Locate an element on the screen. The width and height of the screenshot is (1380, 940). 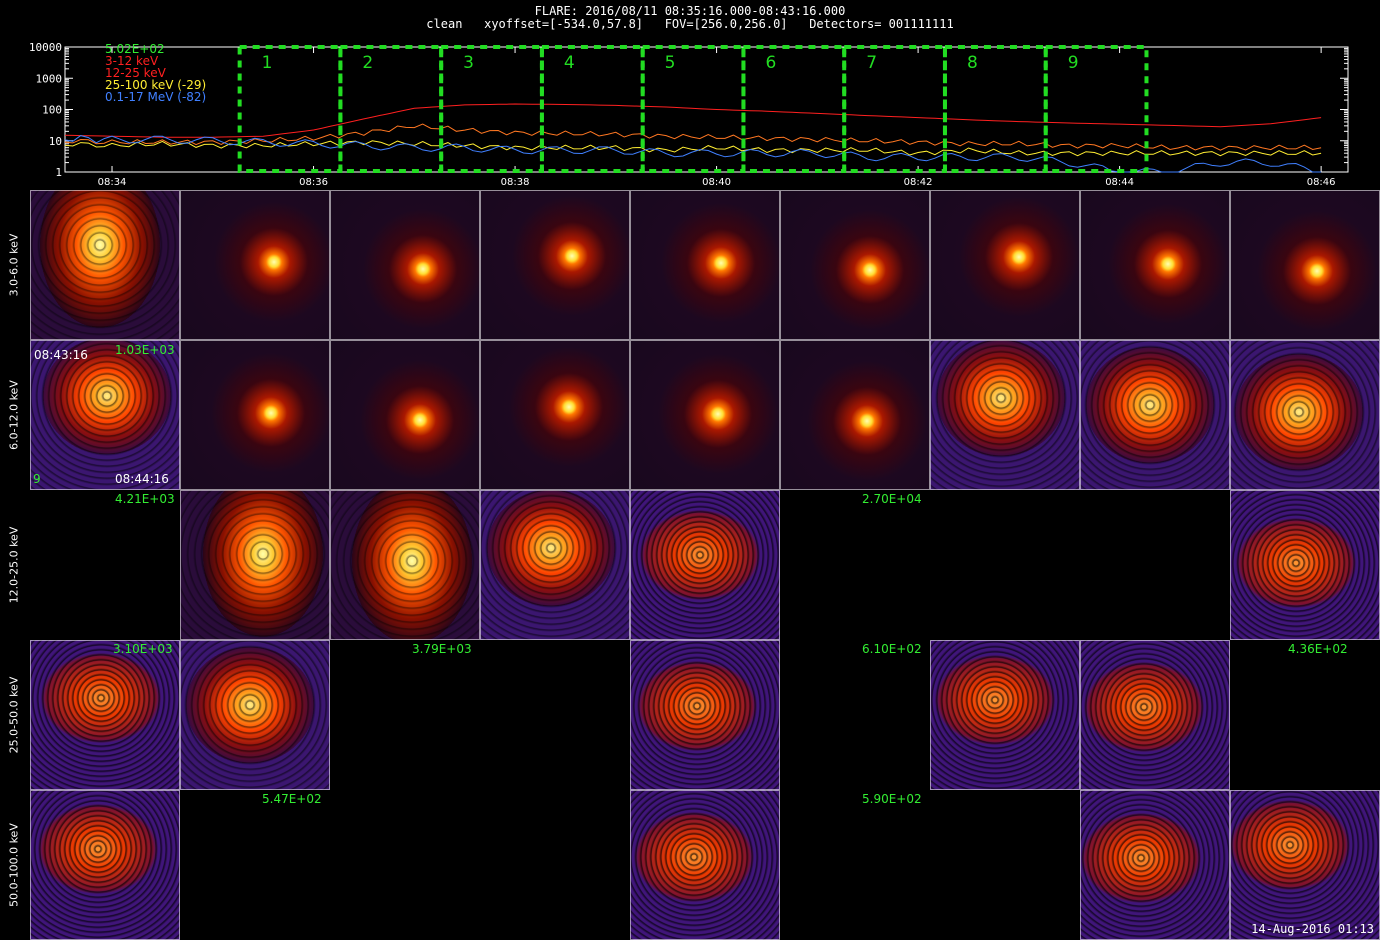
energy-band-text: 25.0-50.0 keV is located at coordinates (14, 715).